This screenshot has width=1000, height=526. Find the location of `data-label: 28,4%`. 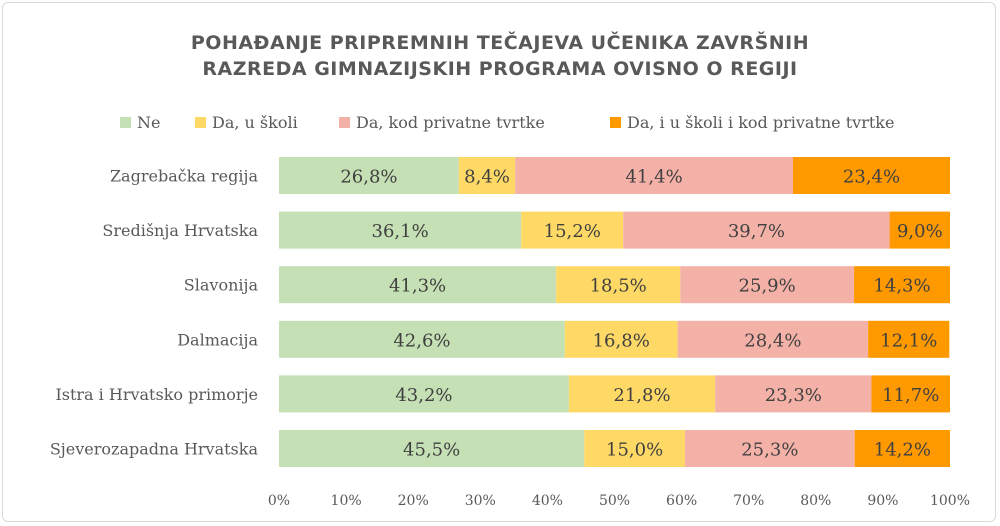

data-label: 28,4% is located at coordinates (772, 340).